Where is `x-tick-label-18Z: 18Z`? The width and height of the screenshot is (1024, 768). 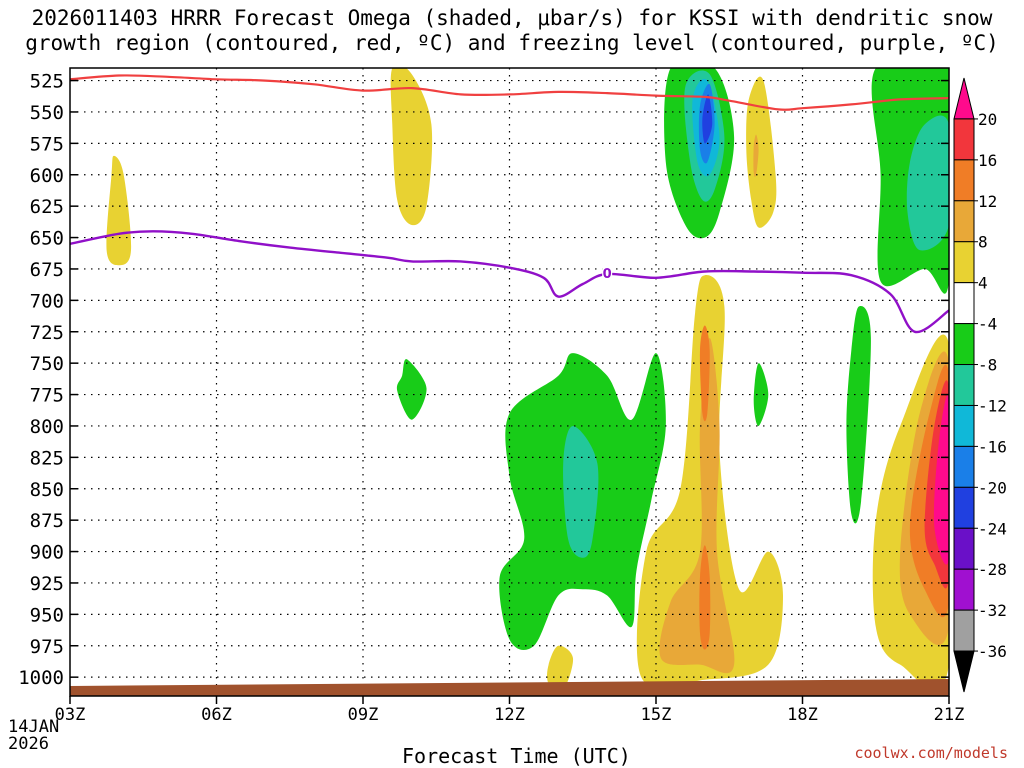
x-tick-label-18Z: 18Z is located at coordinates (802, 715).